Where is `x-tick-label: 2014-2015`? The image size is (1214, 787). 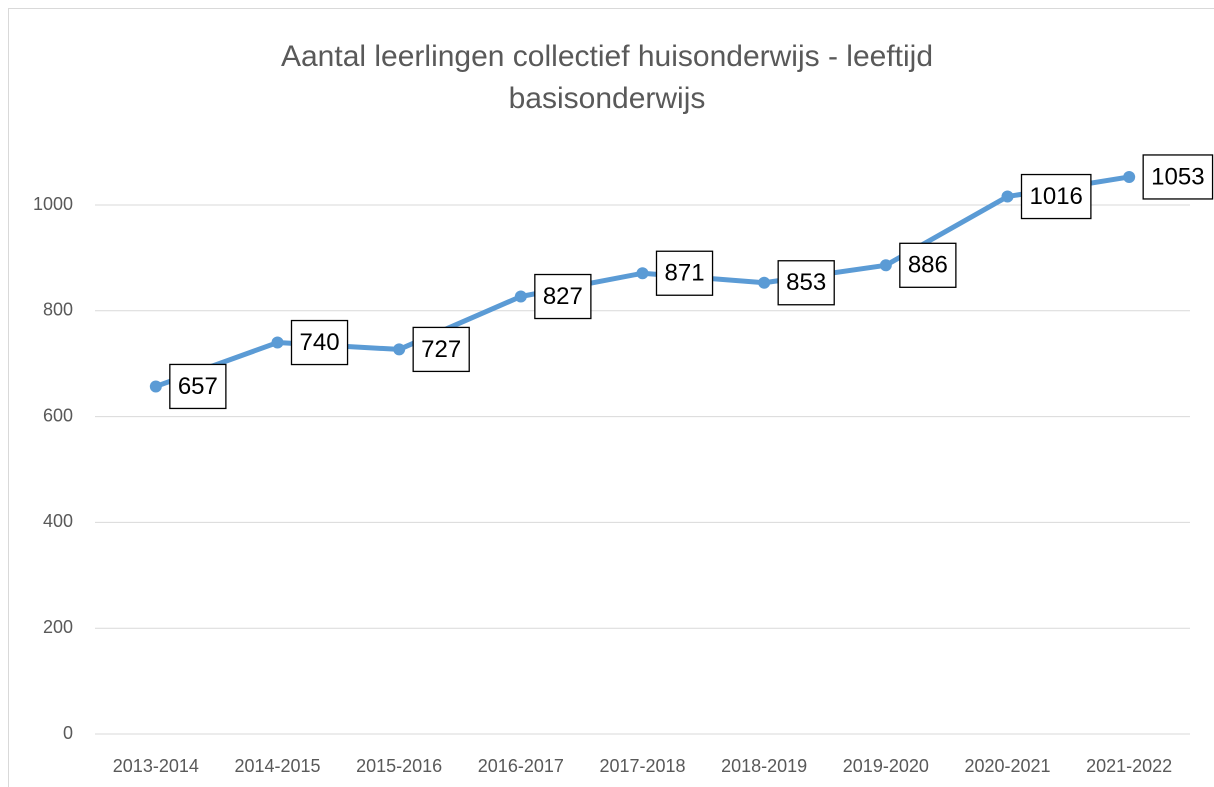
x-tick-label: 2014-2015 is located at coordinates (277, 766).